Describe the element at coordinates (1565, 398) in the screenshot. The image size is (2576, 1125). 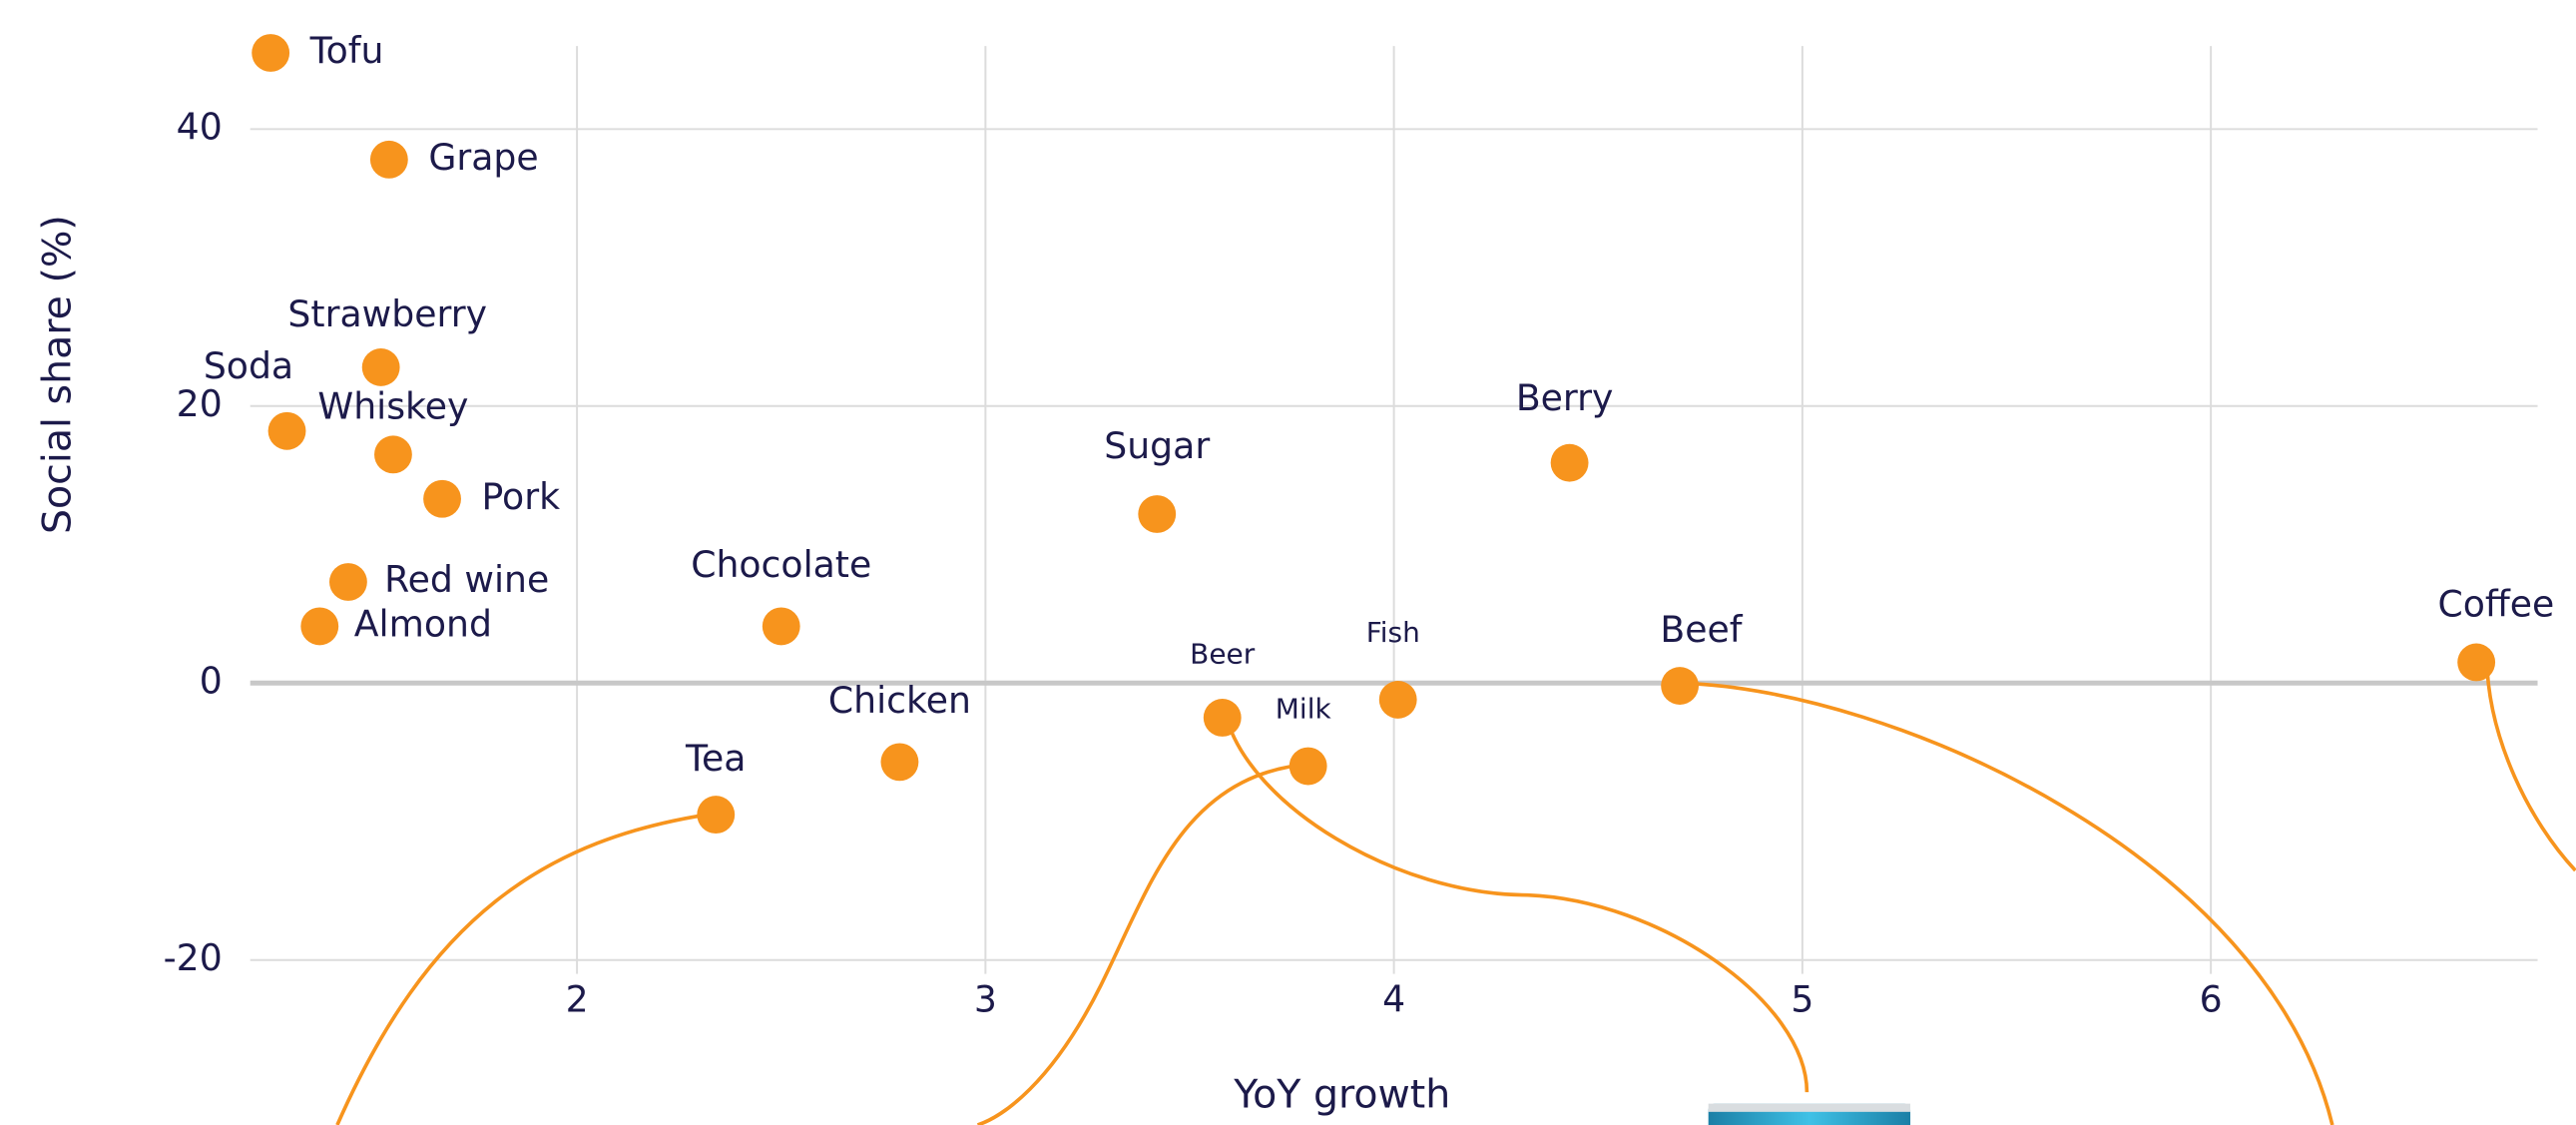
I see `point-label: Berry` at that location.